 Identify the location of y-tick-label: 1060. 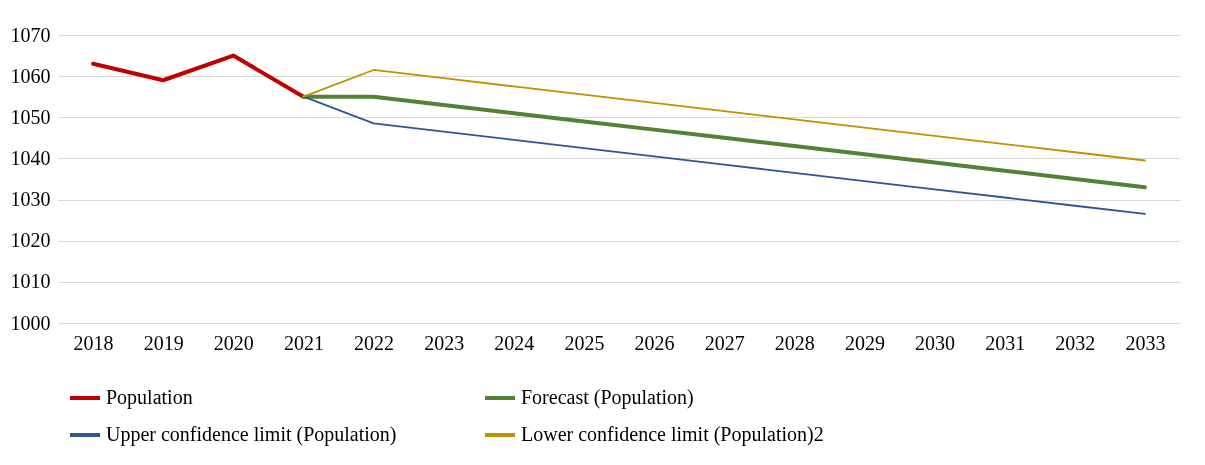
(30, 75).